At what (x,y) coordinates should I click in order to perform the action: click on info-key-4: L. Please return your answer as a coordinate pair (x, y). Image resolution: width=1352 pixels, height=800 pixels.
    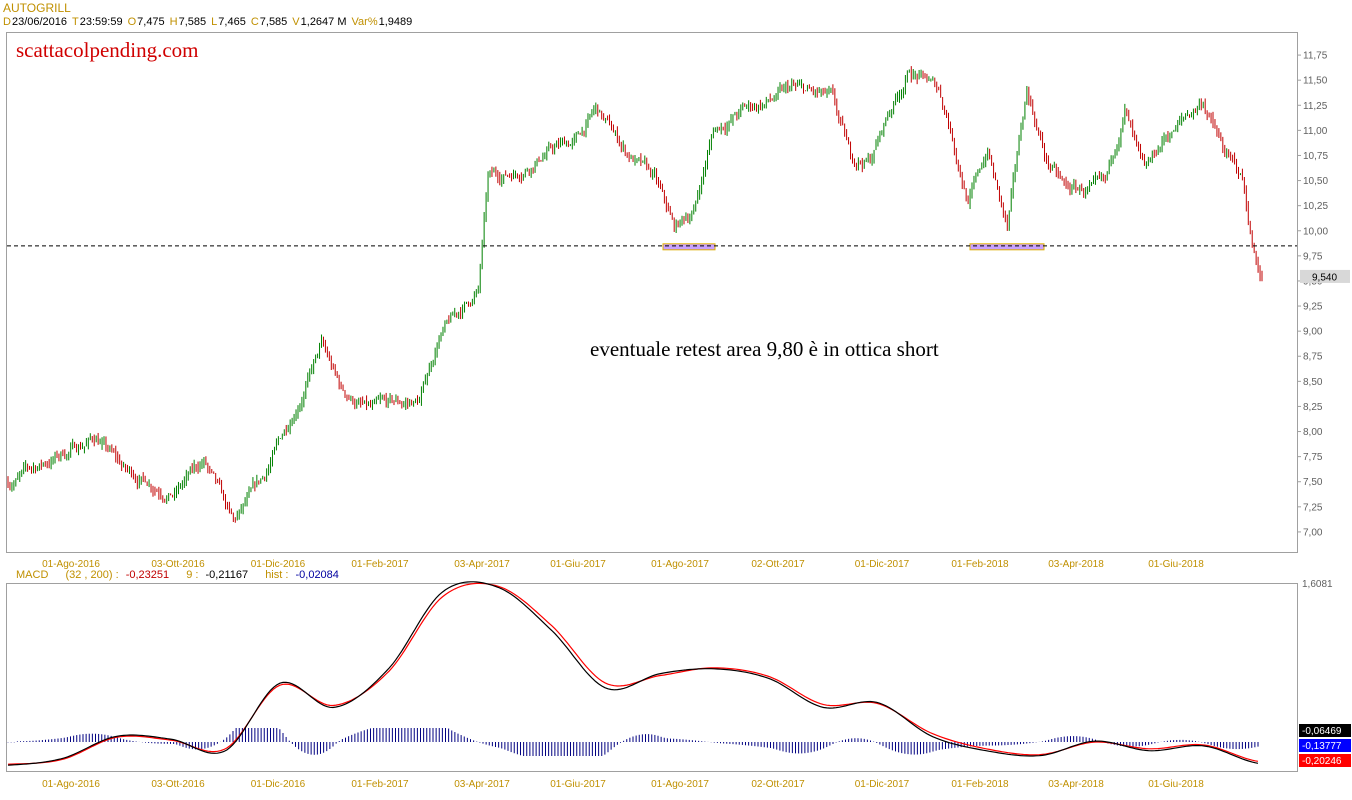
    Looking at the image, I should click on (214, 22).